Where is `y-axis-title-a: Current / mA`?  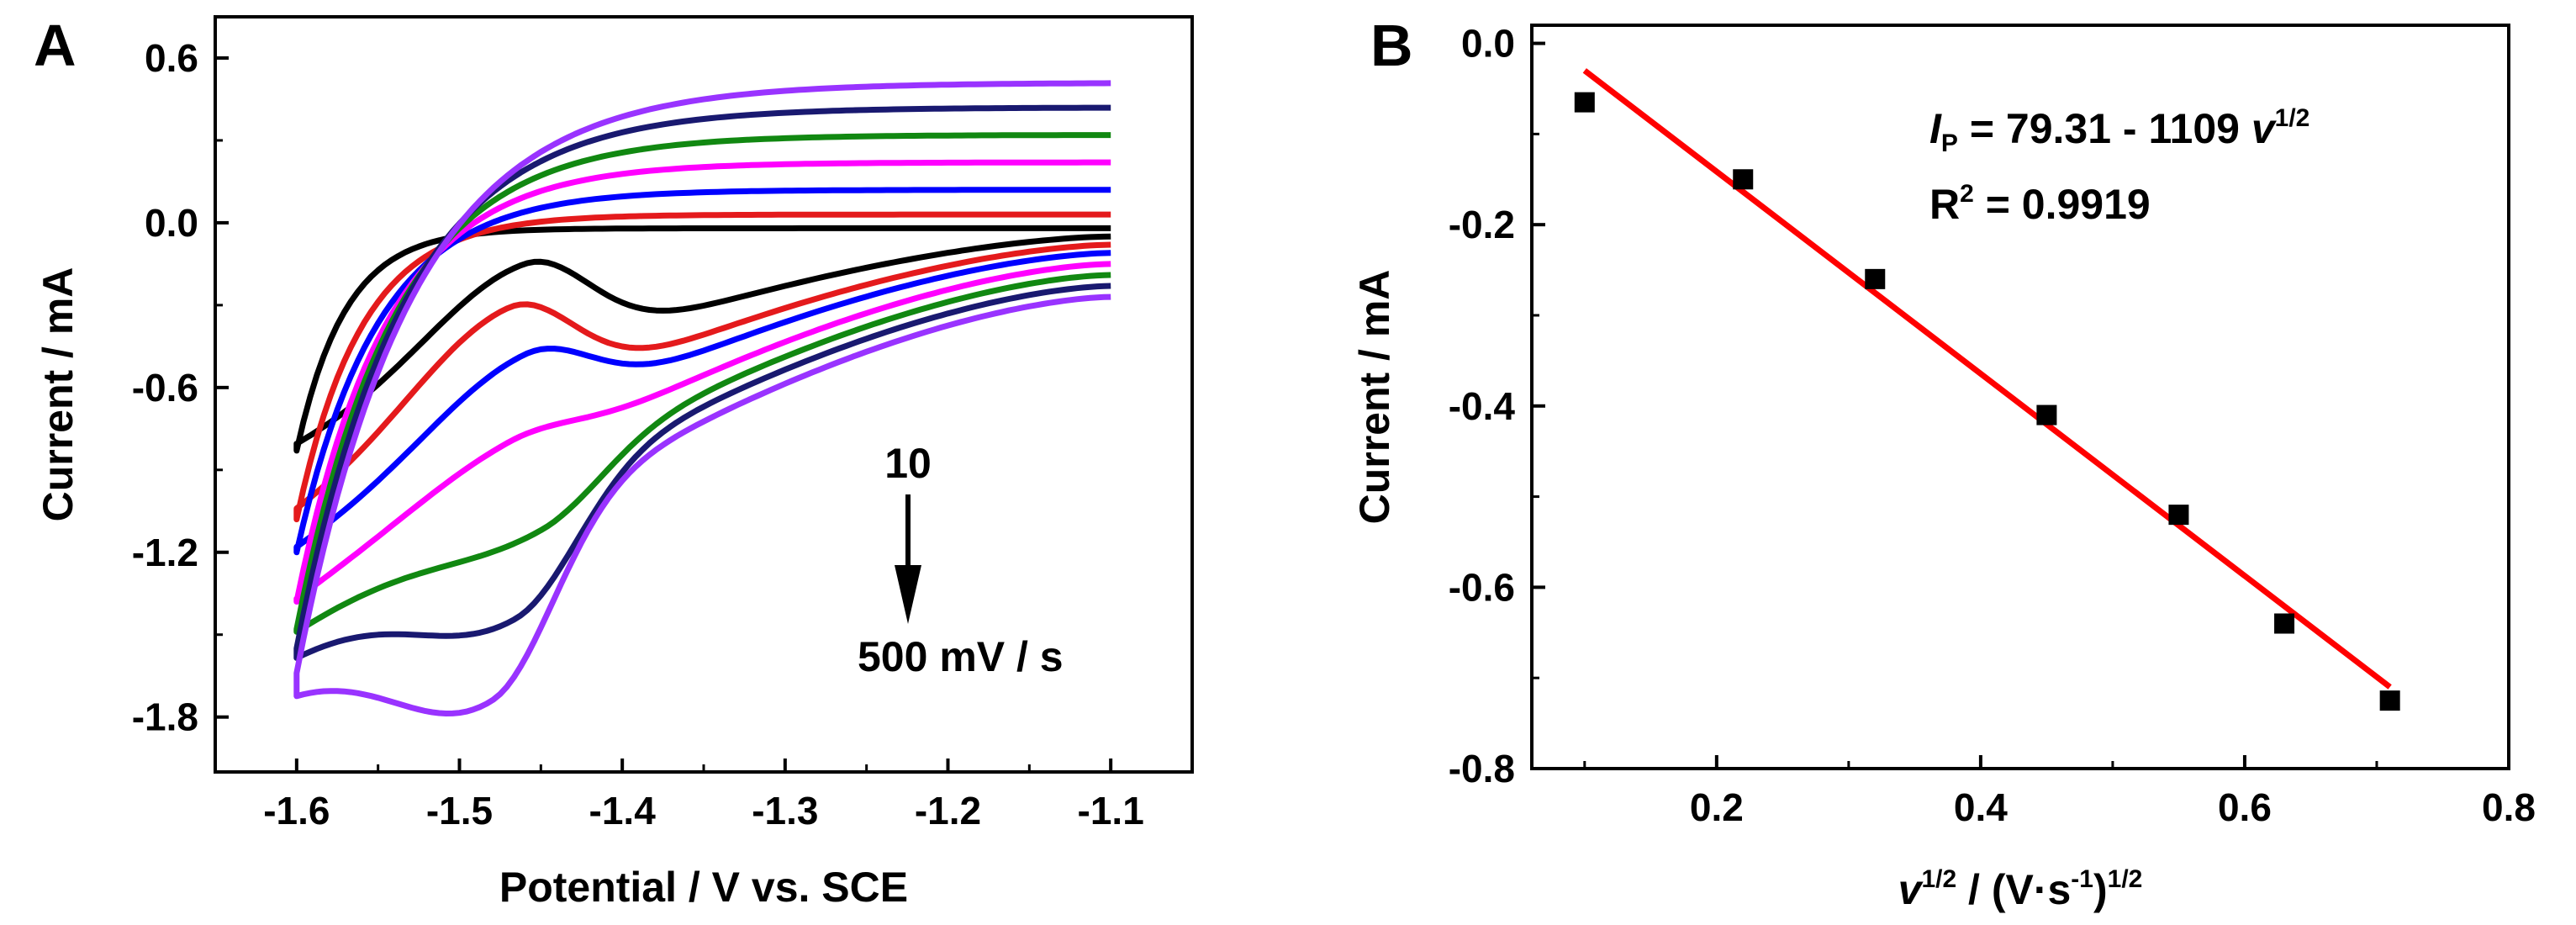 y-axis-title-a: Current / mA is located at coordinates (58, 395).